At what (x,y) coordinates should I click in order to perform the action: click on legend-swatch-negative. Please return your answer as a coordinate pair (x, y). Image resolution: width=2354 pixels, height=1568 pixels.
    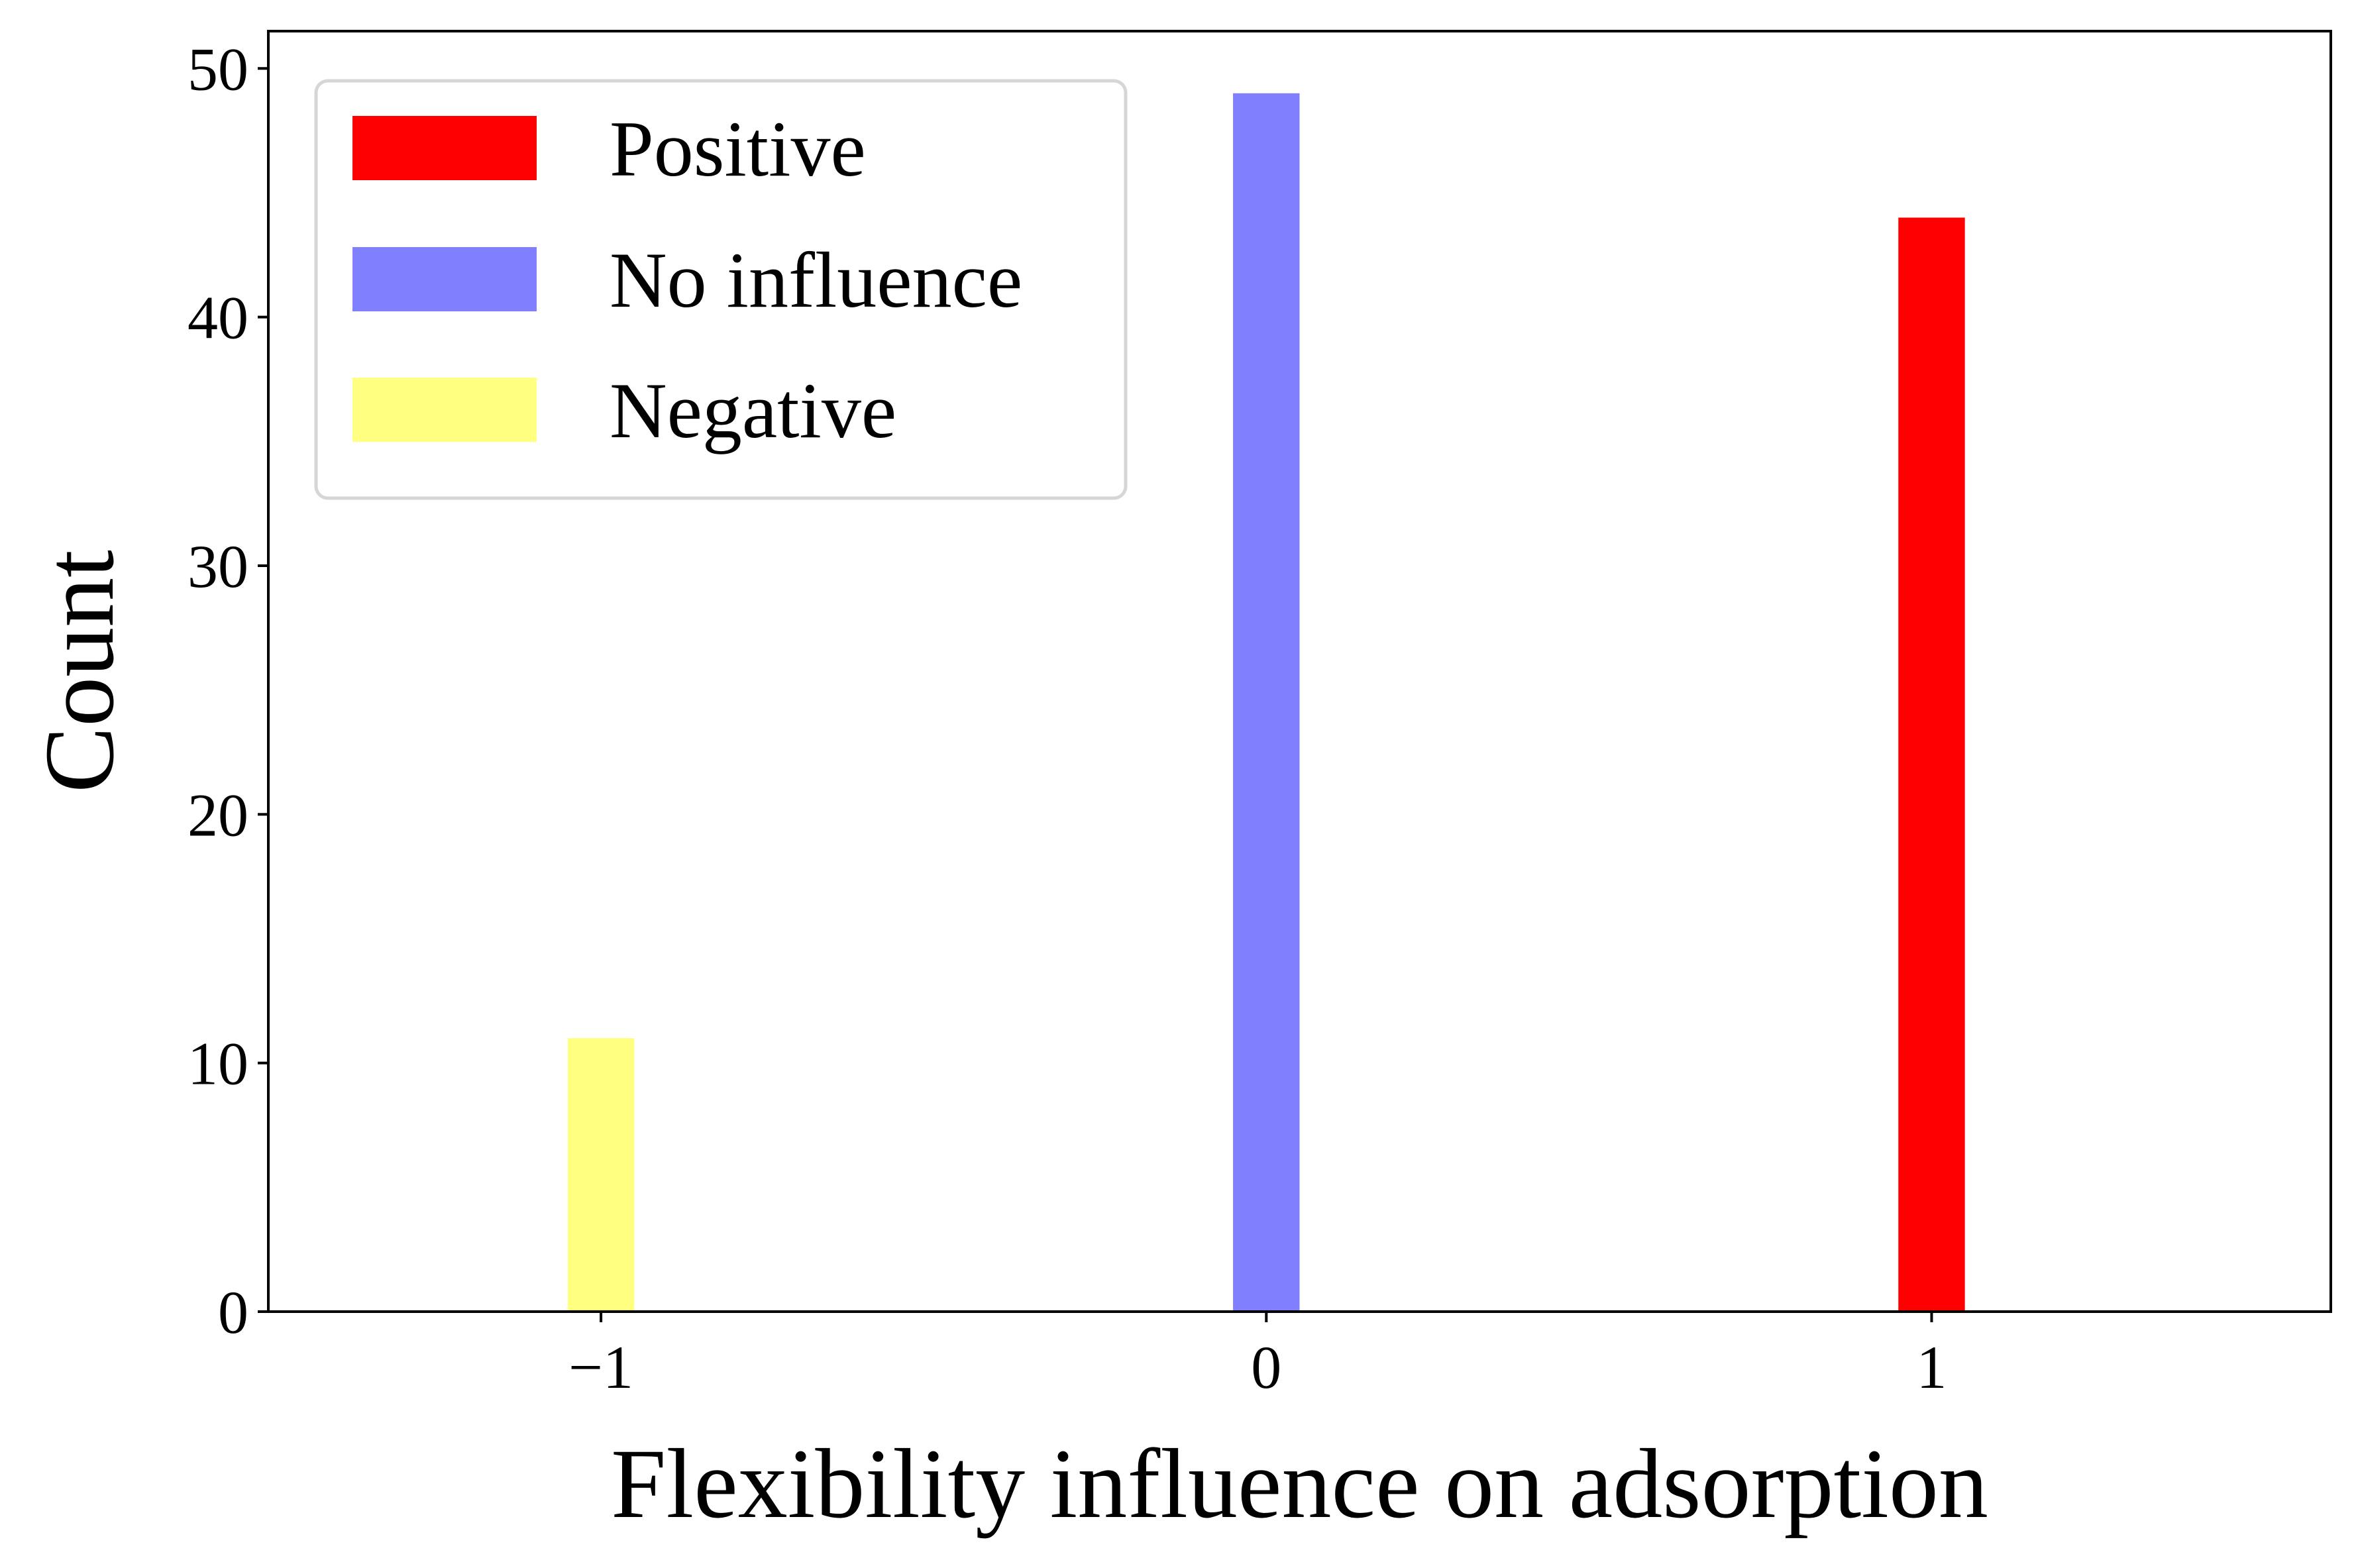
    Looking at the image, I should click on (444, 410).